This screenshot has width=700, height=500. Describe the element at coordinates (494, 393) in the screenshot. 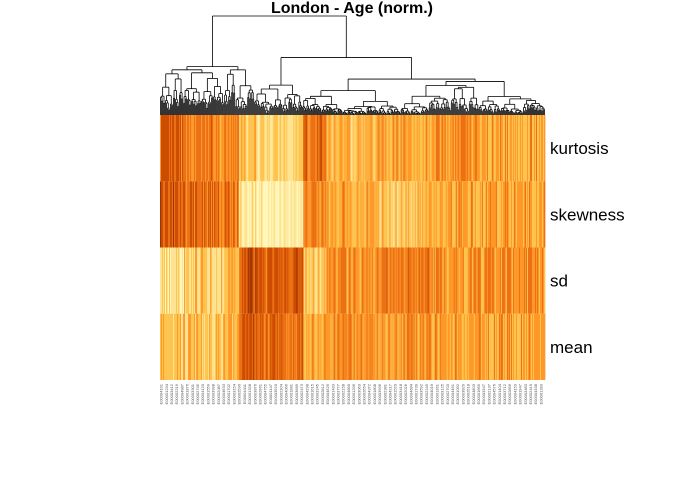

I see `column-label: E00004576` at that location.